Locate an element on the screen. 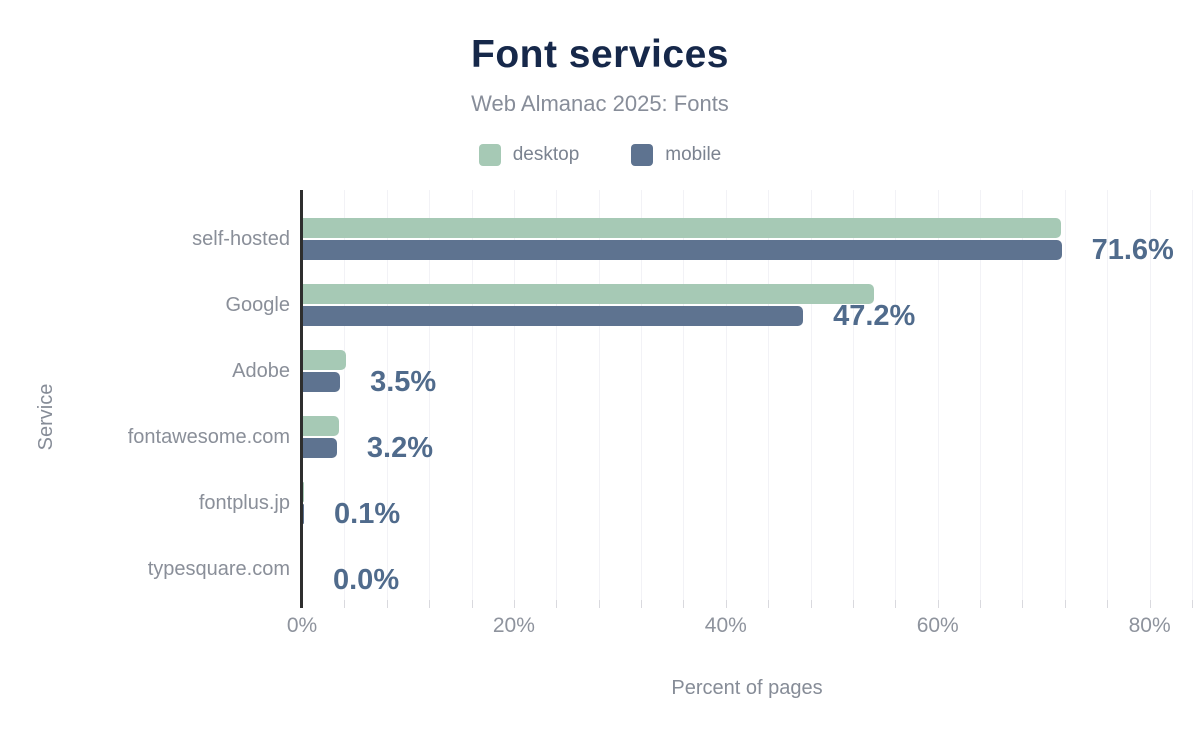 The height and width of the screenshot is (742, 1200). value-label: 71.6% is located at coordinates (1132, 250).